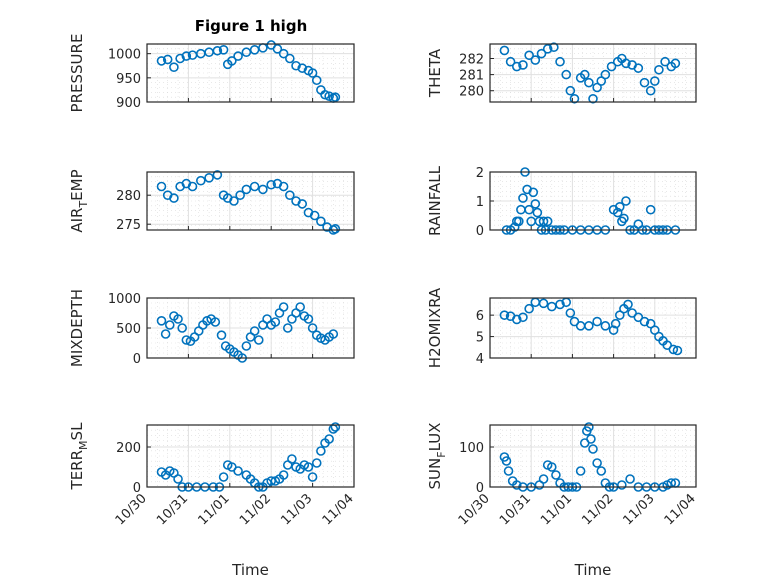 This screenshot has width=778, height=583. I want to click on subplot-h2omixra: 4 5 6 H2OMIXRA, so click(561, 327).